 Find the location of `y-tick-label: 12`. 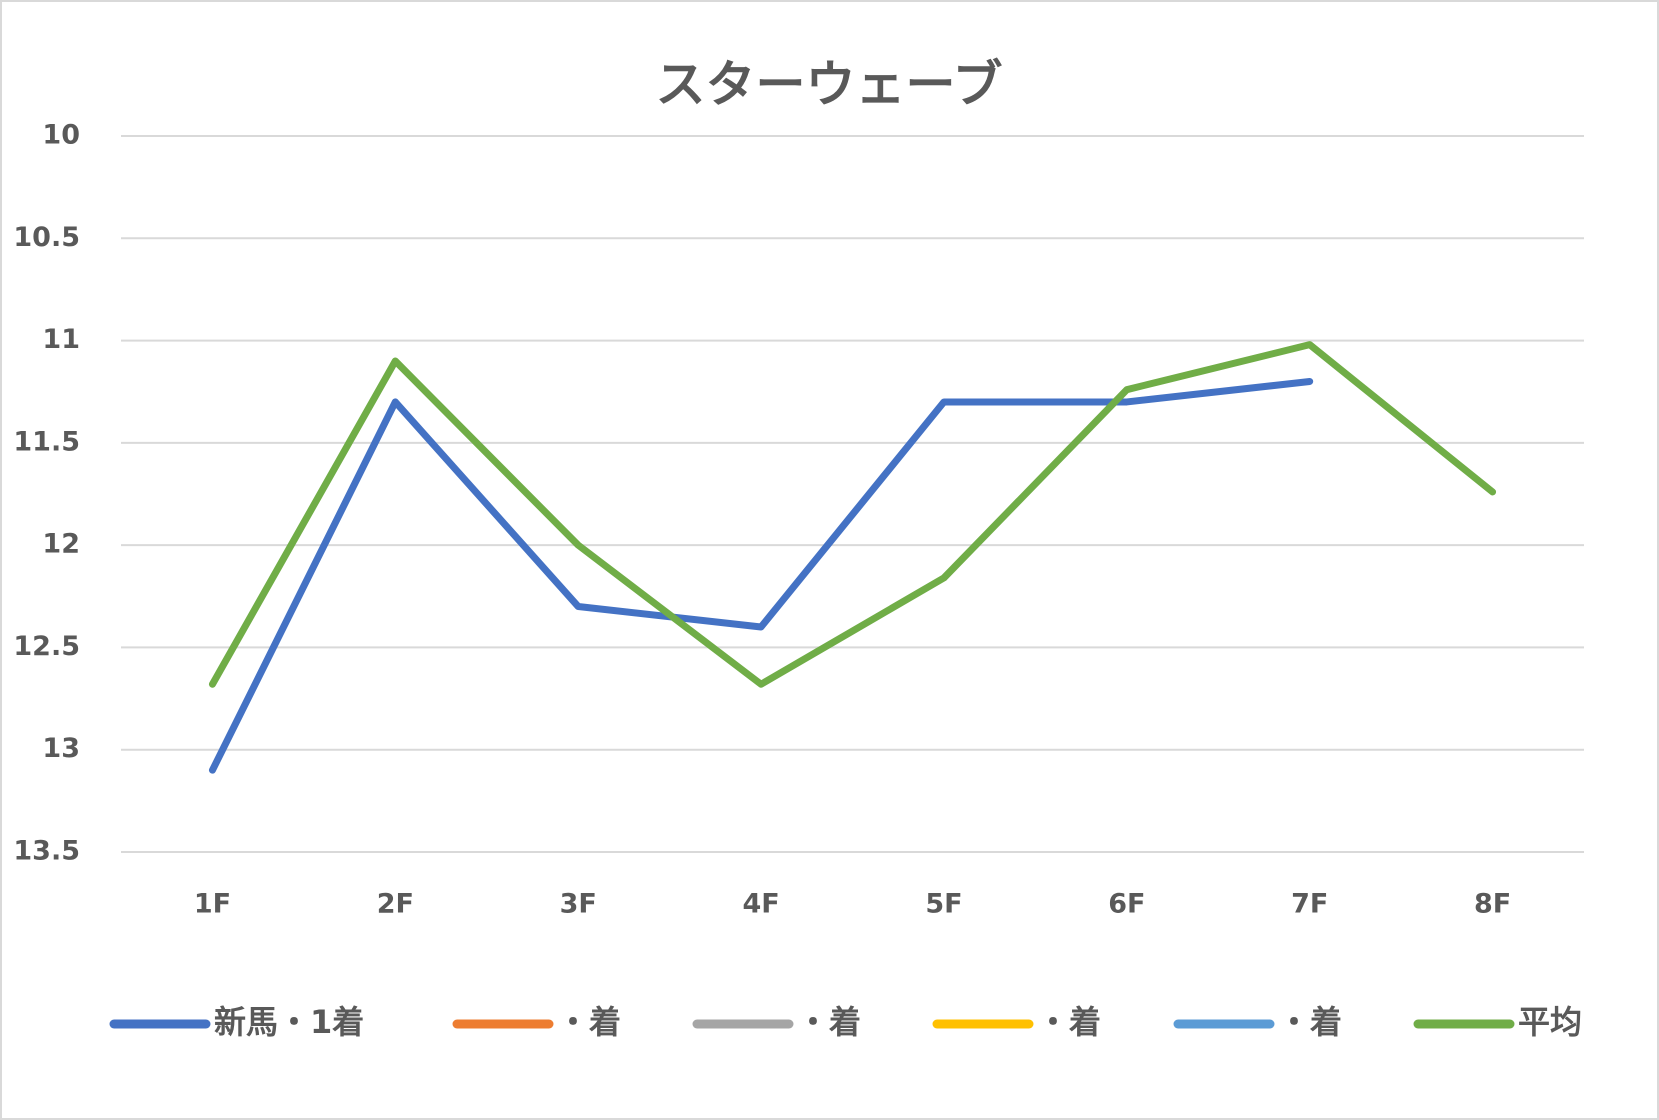

y-tick-label: 12 is located at coordinates (61, 544).